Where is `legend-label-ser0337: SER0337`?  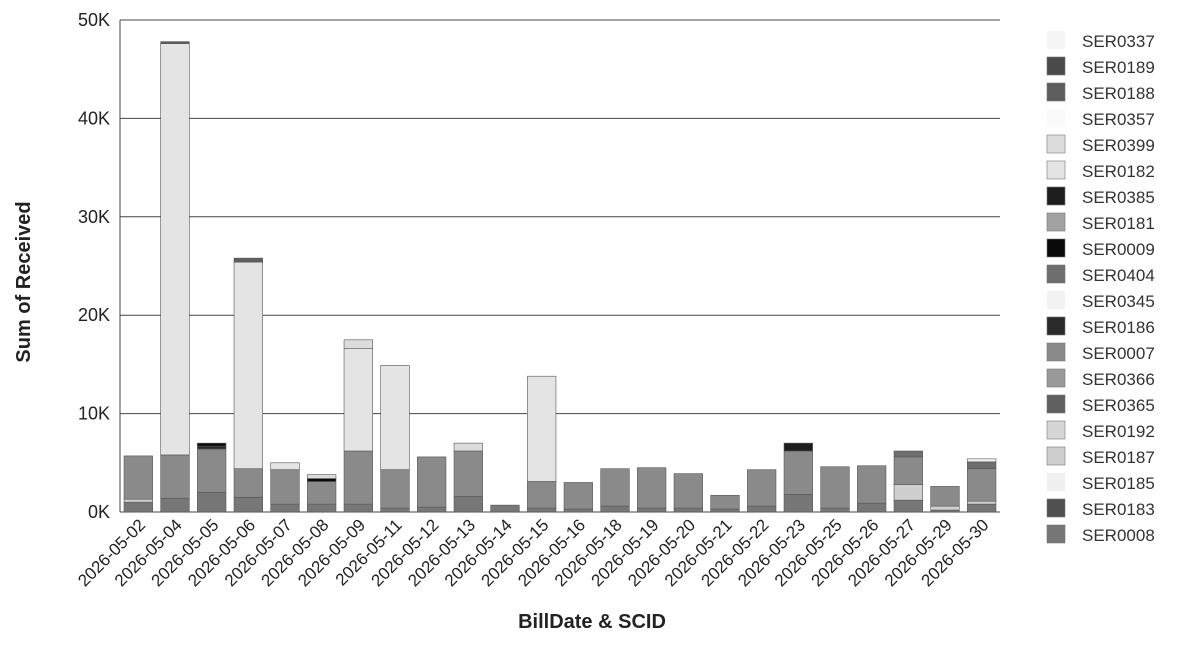 legend-label-ser0337: SER0337 is located at coordinates (1118, 41).